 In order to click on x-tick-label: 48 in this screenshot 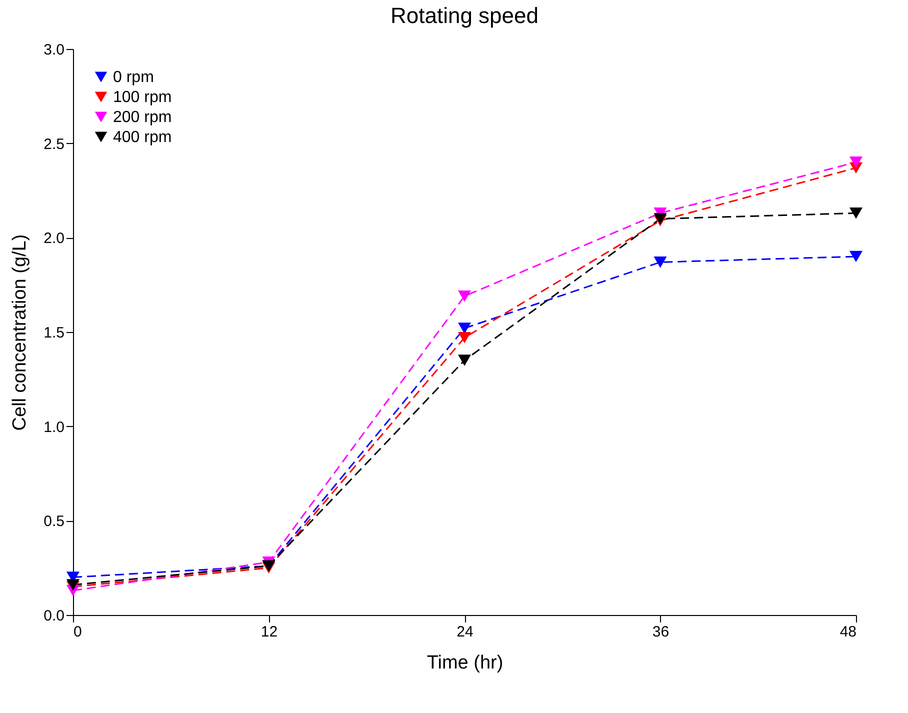, I will do `click(848, 632)`.